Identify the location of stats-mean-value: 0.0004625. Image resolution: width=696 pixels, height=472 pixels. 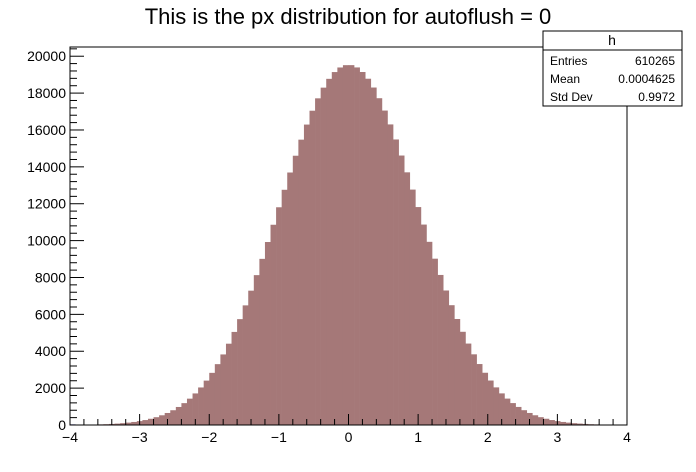
(646, 79).